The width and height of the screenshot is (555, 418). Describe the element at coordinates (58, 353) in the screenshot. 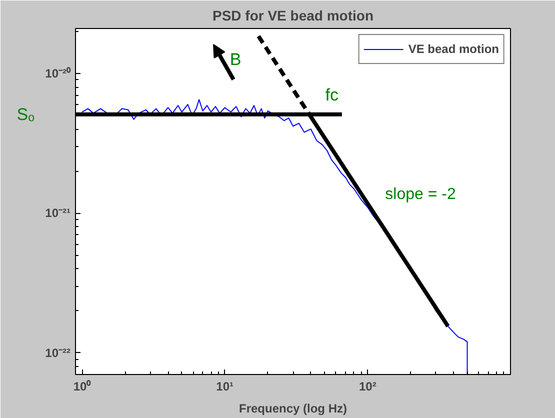

I see `y-tick-label: 10⁻²²` at that location.